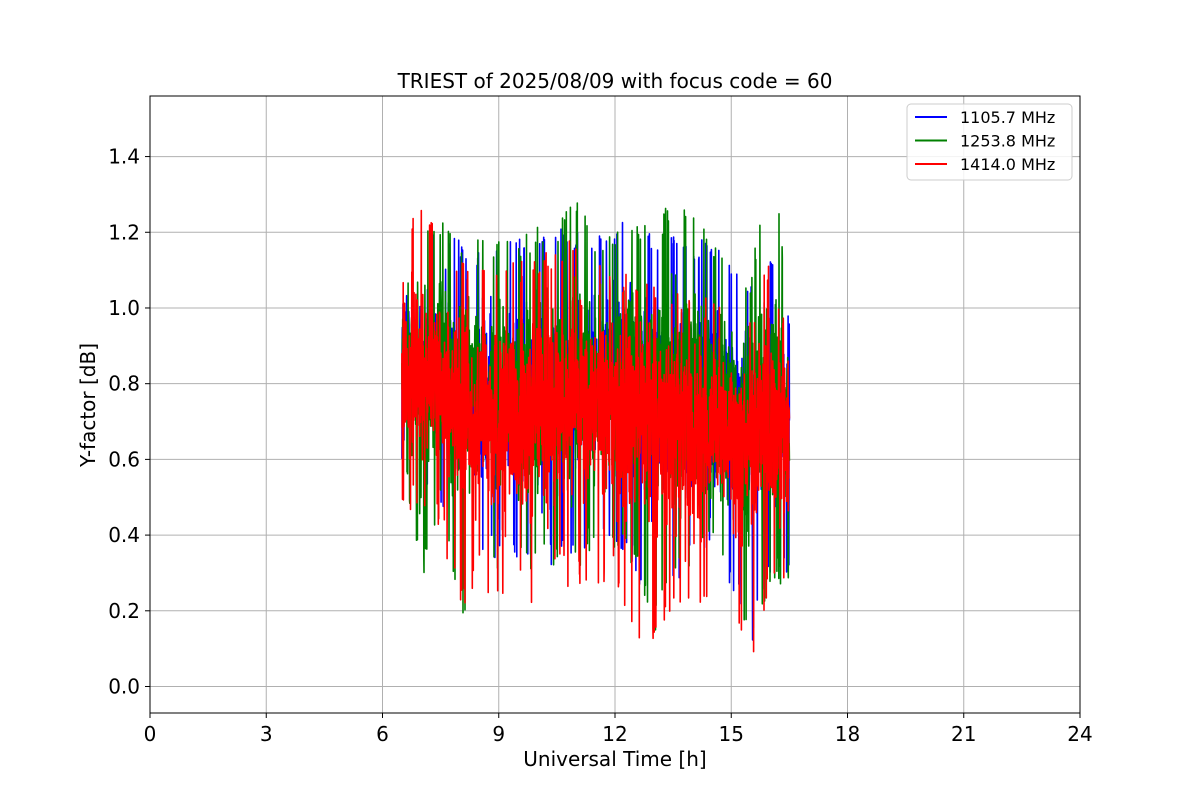 Image resolution: width=1200 pixels, height=800 pixels. I want to click on y-tick-label: 1.4, so click(124, 157).